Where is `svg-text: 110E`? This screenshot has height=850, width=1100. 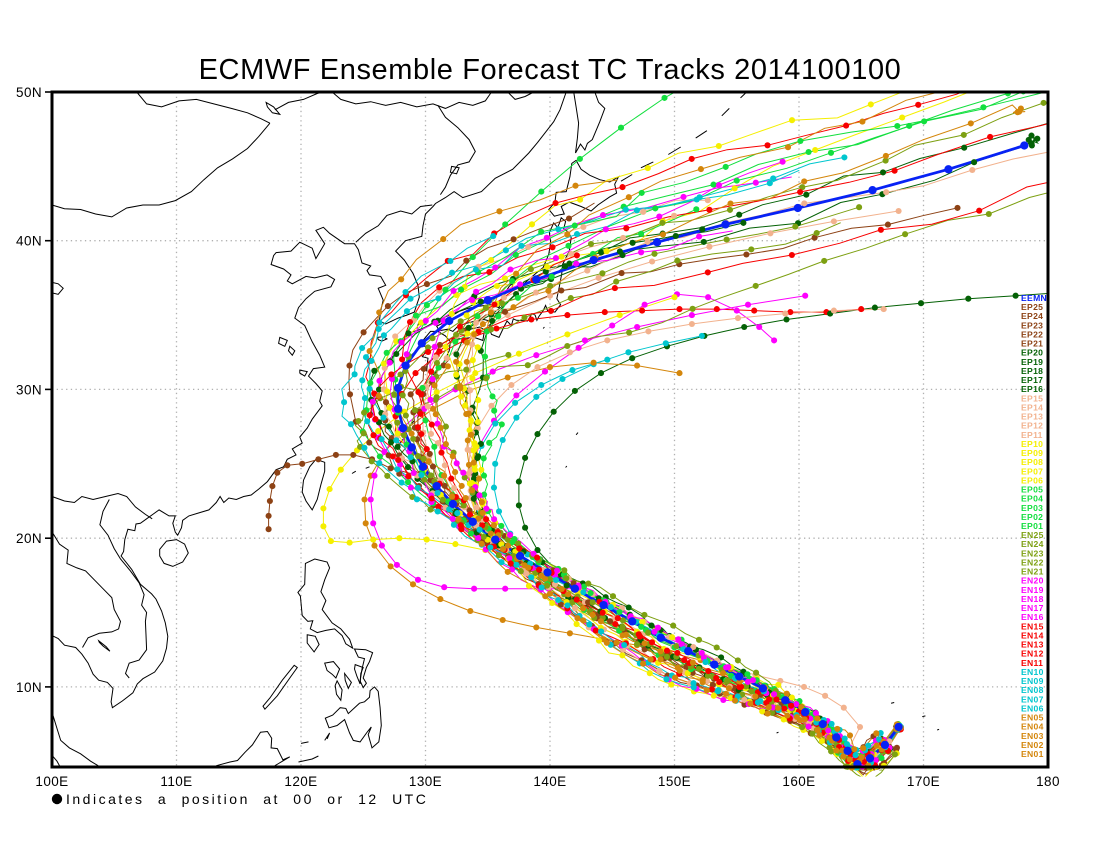
svg-text: 110E is located at coordinates (176, 781).